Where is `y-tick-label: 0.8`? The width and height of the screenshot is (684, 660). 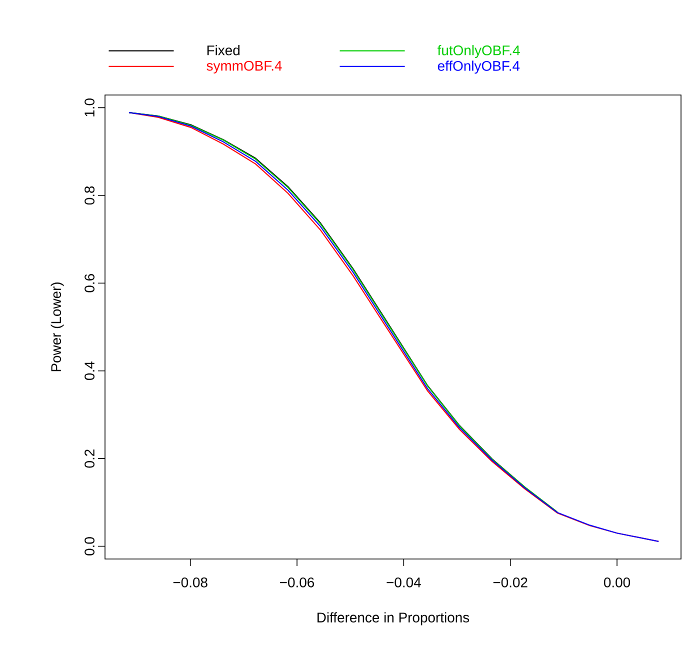
y-tick-label: 0.8 is located at coordinates (89, 195).